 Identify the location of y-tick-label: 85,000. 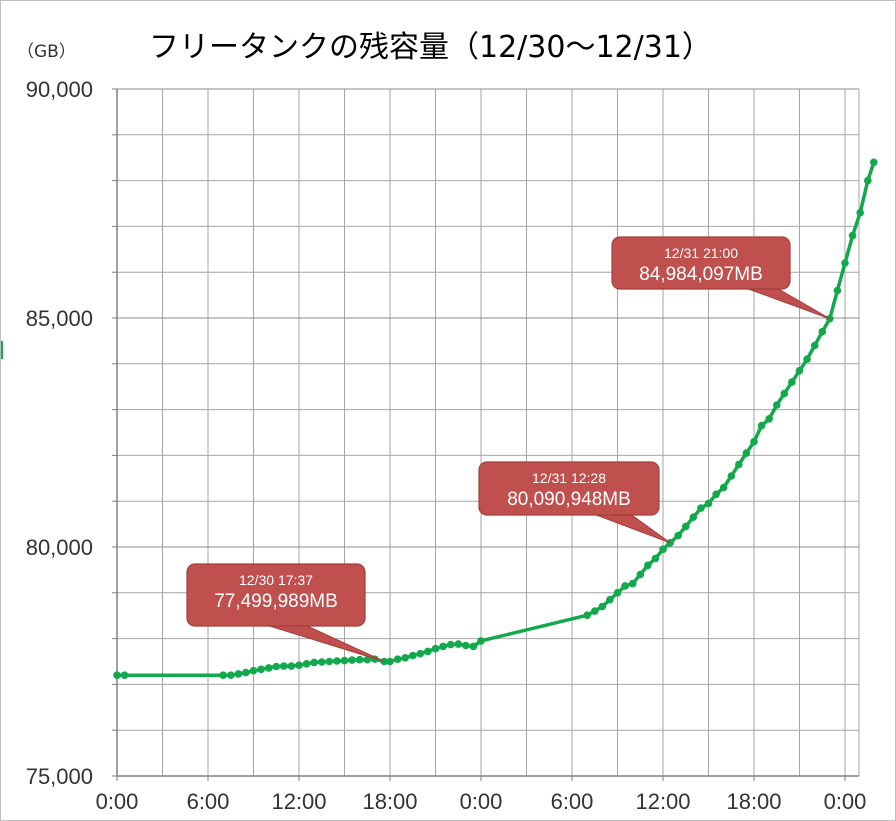
(59, 318).